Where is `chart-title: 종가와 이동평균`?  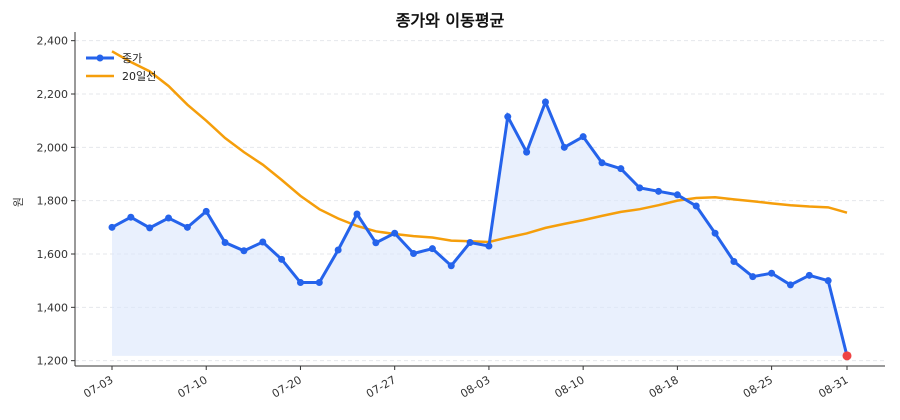 chart-title: 종가와 이동평균 is located at coordinates (450, 20).